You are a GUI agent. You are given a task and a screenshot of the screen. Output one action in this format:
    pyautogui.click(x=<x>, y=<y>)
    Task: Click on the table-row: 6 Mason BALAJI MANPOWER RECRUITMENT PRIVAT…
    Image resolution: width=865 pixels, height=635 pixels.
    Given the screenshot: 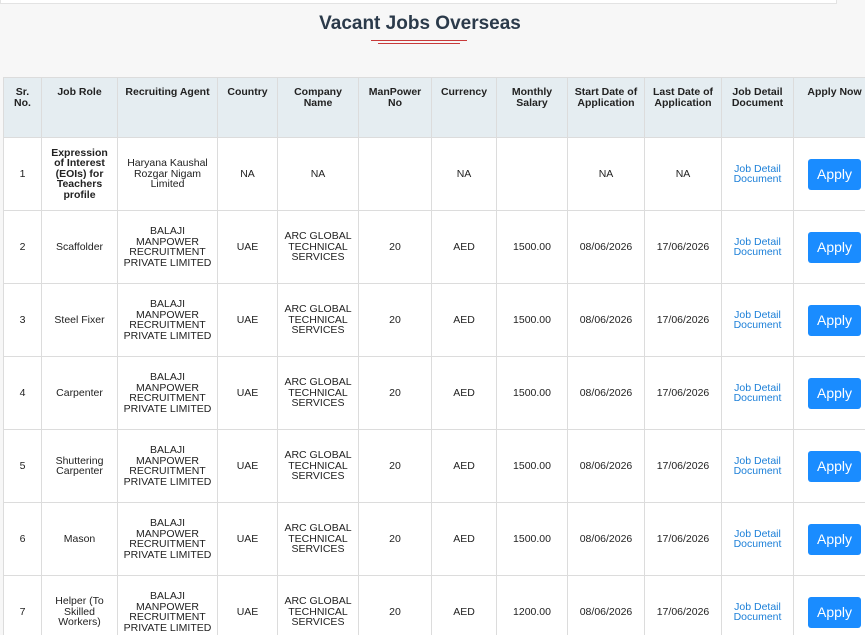 What is the action you would take?
    pyautogui.click(x=434, y=539)
    